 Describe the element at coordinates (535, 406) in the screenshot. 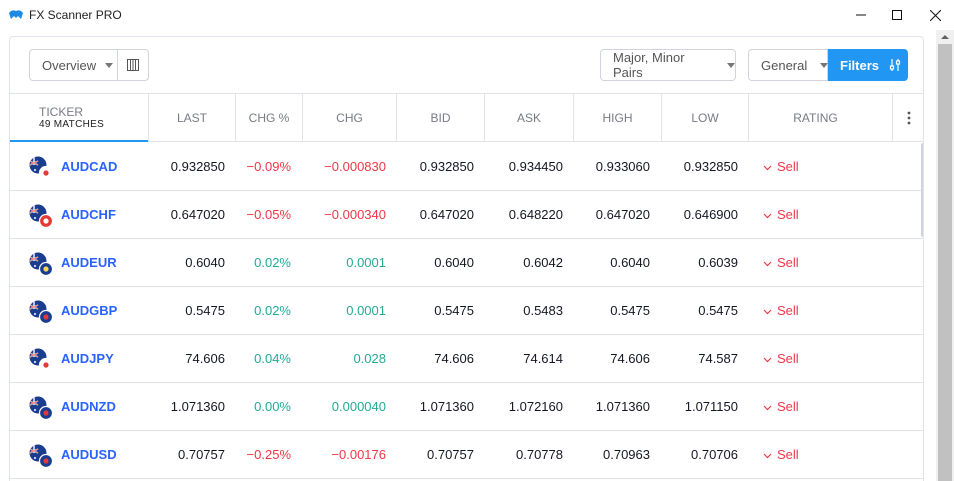

I see `cell-ask: 1.072160` at that location.